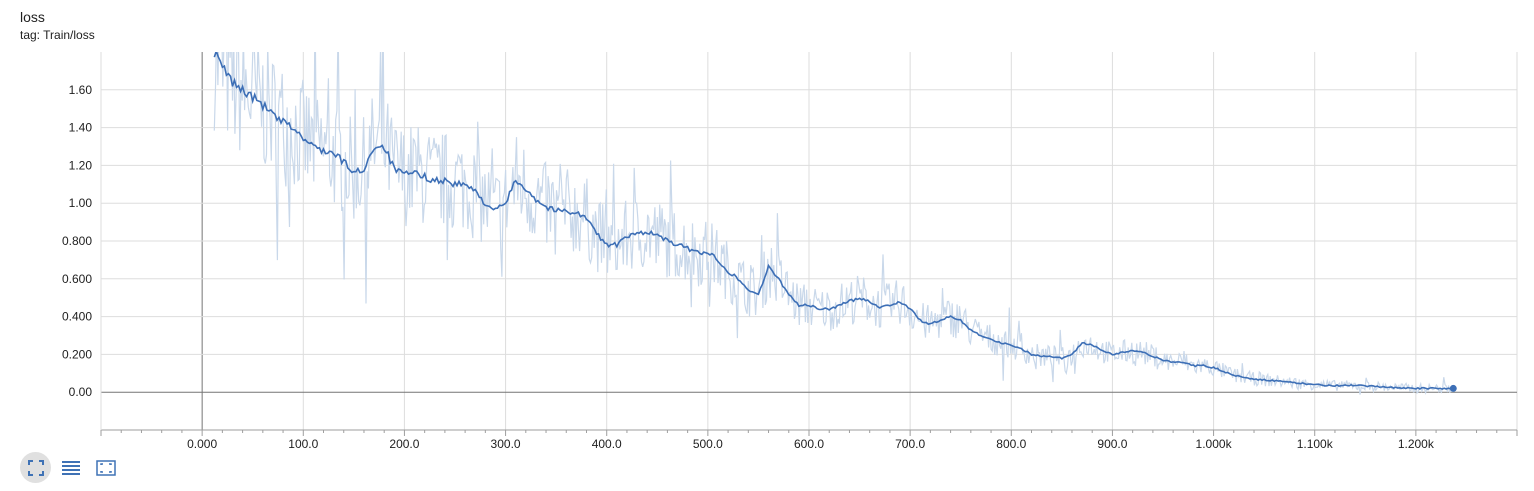 The height and width of the screenshot is (491, 1534). What do you see at coordinates (81, 203) in the screenshot?
I see `y-tick-label: 1.00` at bounding box center [81, 203].